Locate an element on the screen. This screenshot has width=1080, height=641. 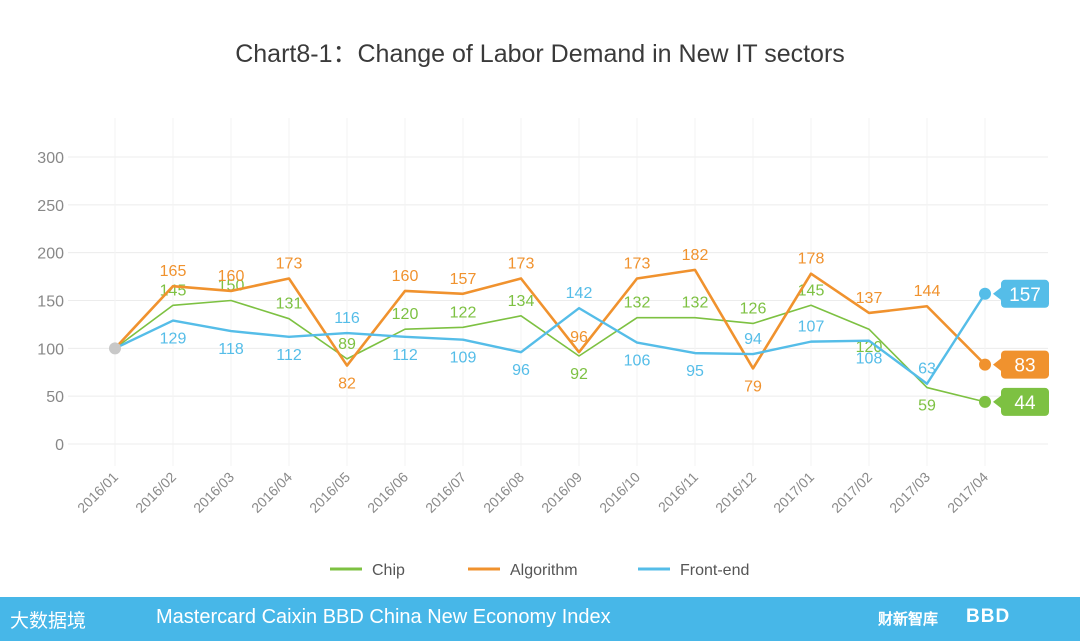
legend-label: Front-end is located at coordinates (714, 570).